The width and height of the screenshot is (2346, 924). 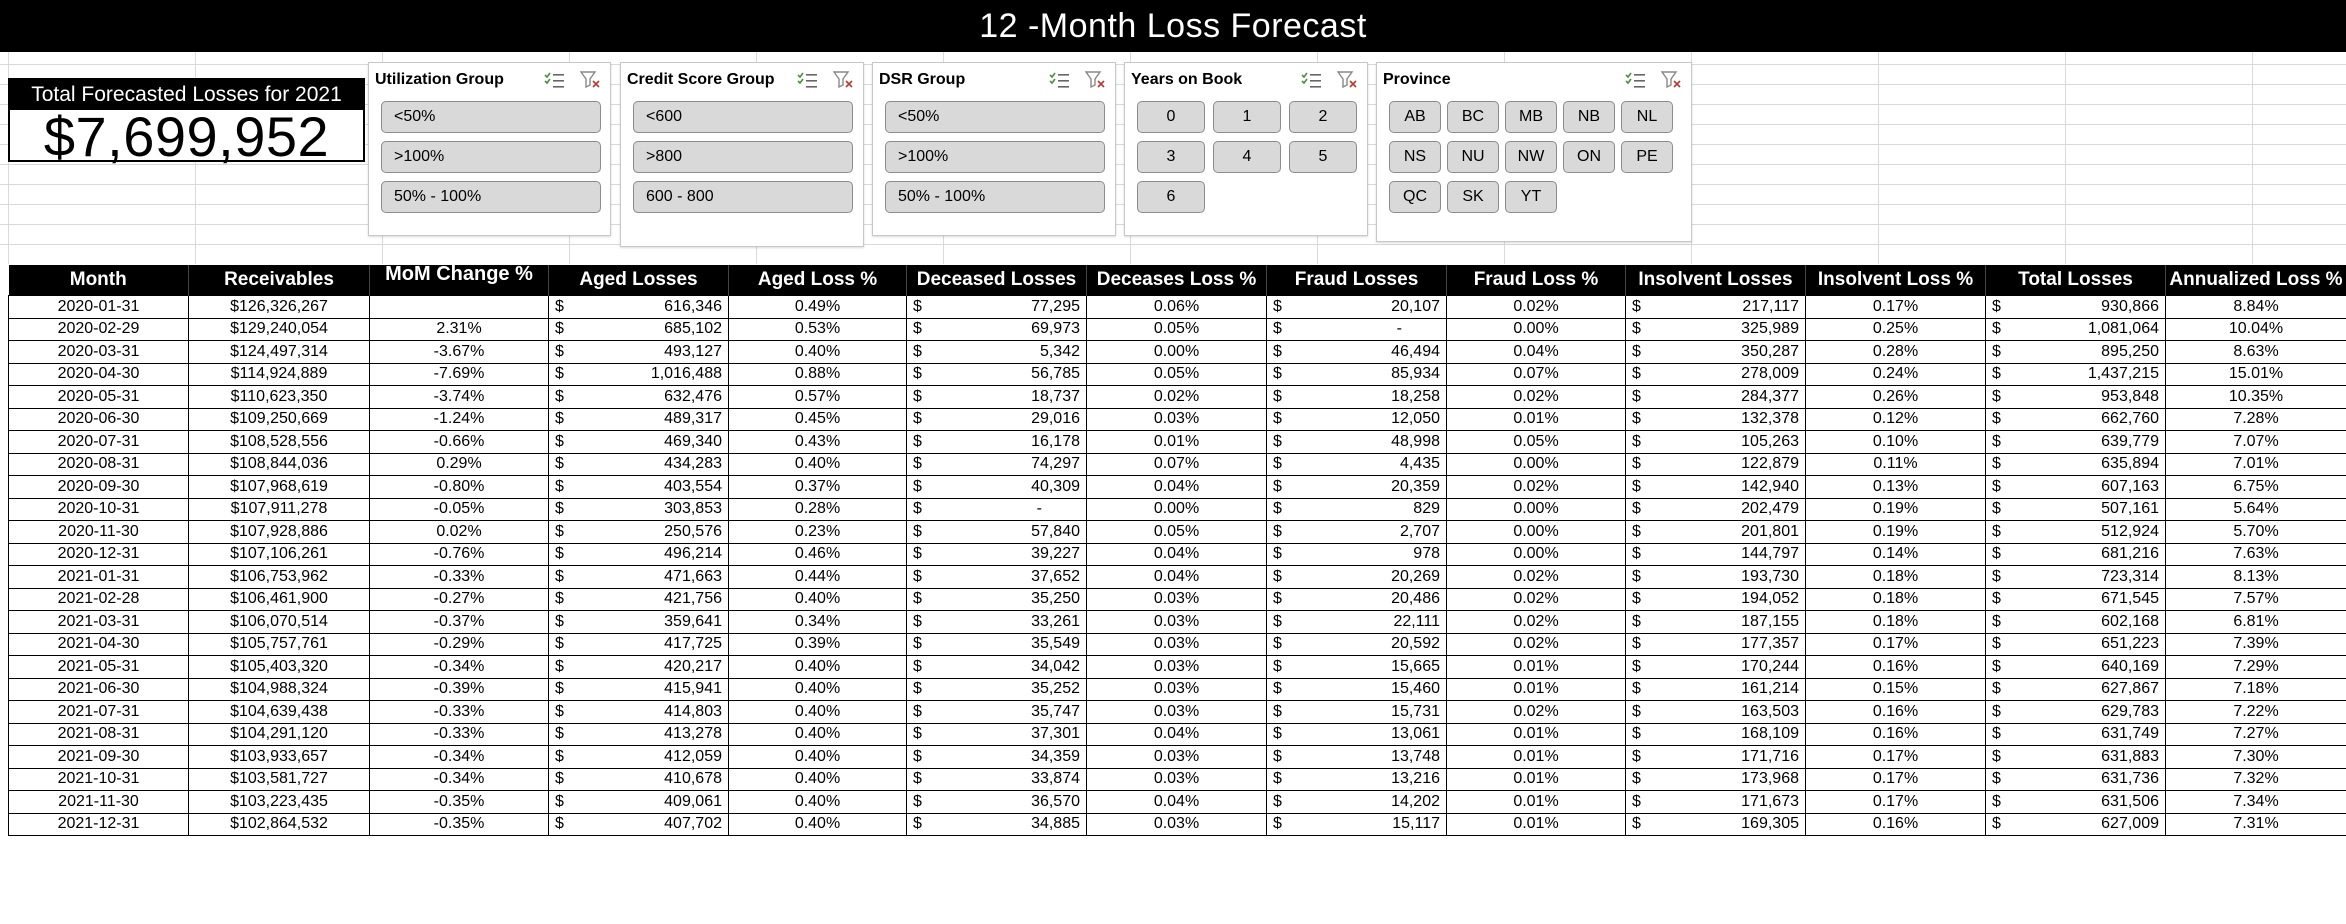 I want to click on cell-annualized-loss-pct: 7.57%, so click(x=2255, y=599).